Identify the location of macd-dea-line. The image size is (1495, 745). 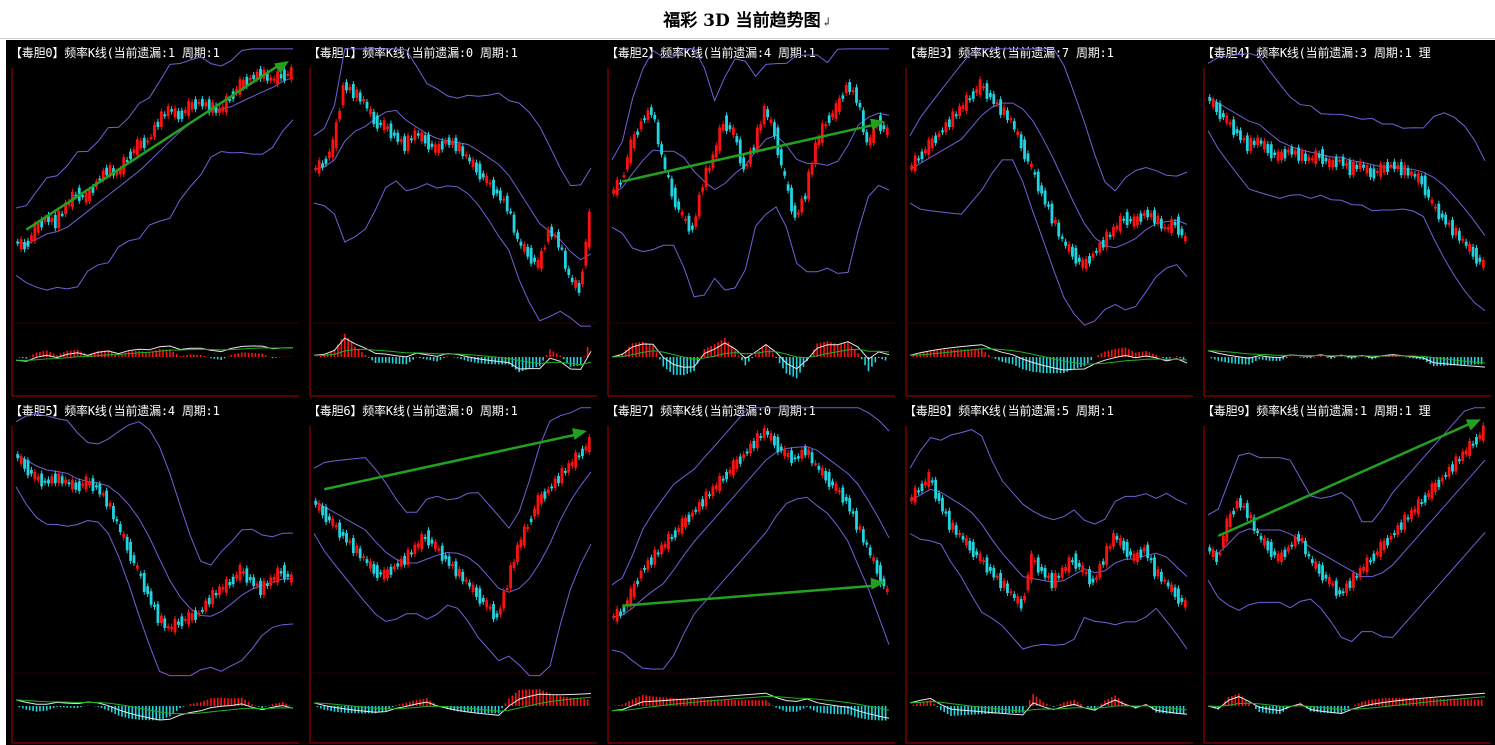
(154, 707).